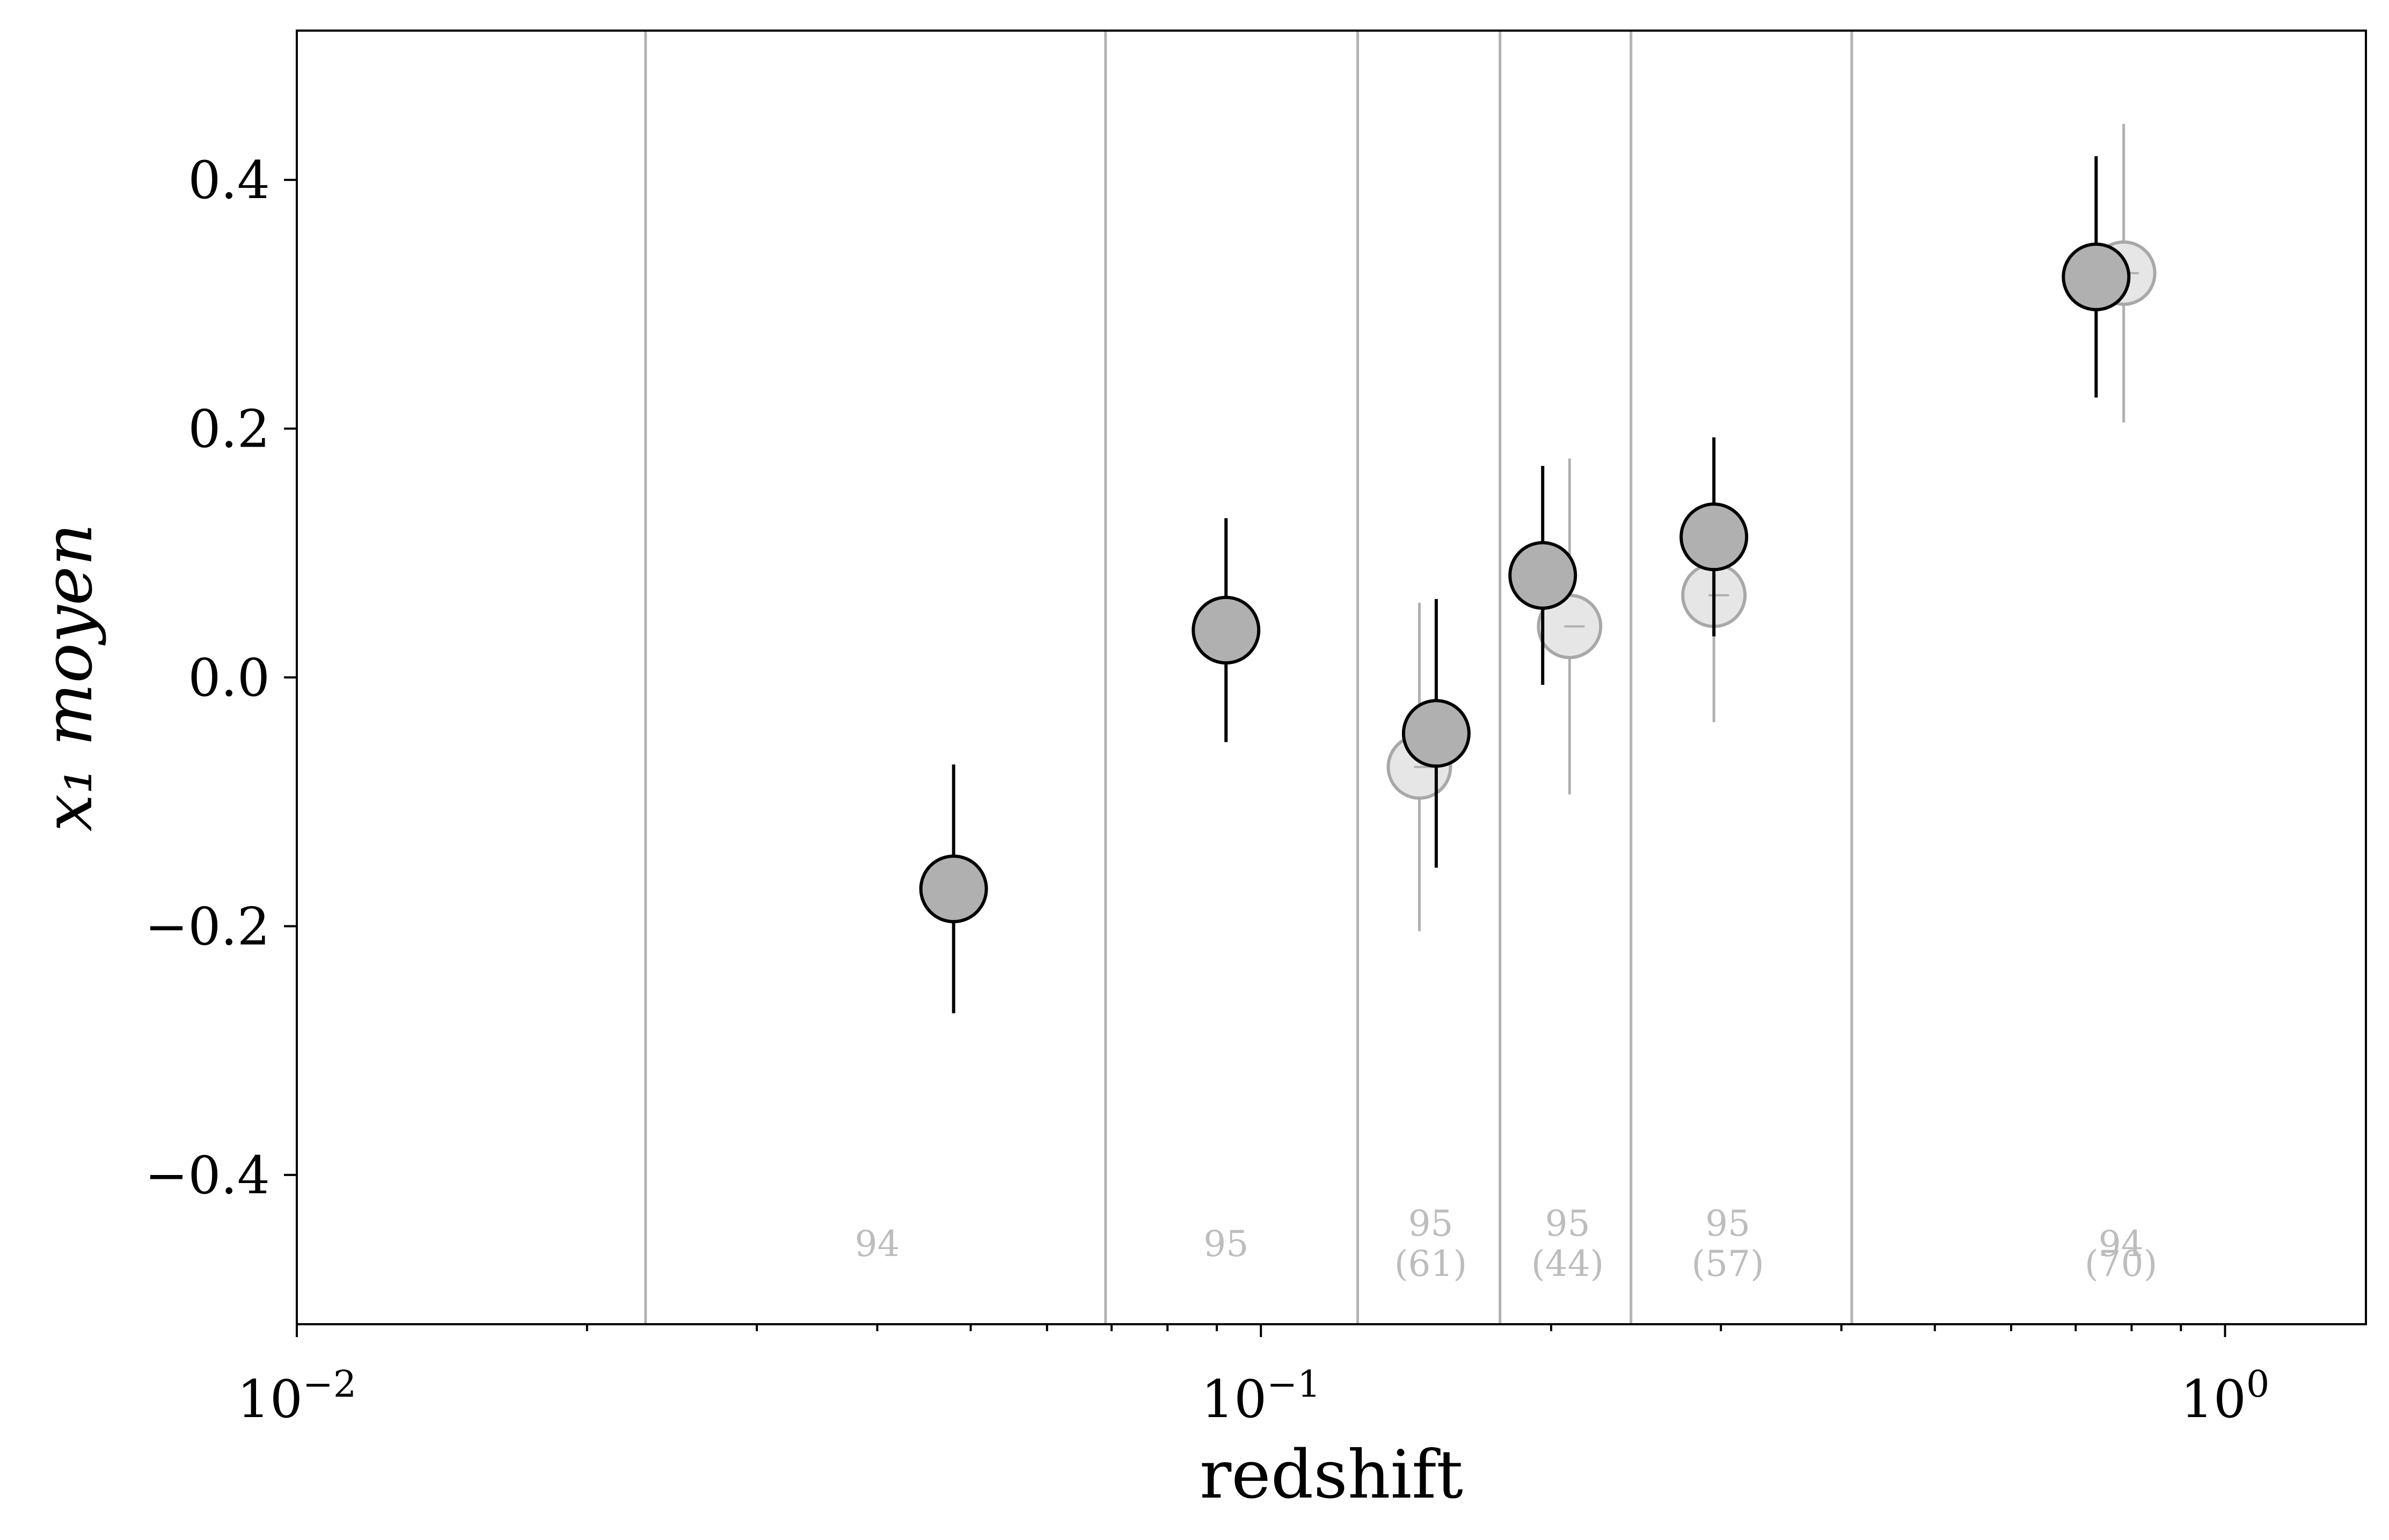 This screenshot has height=1540, width=2389. Describe the element at coordinates (207, 1175) in the screenshot. I see `y-tick-label: −0.4` at that location.